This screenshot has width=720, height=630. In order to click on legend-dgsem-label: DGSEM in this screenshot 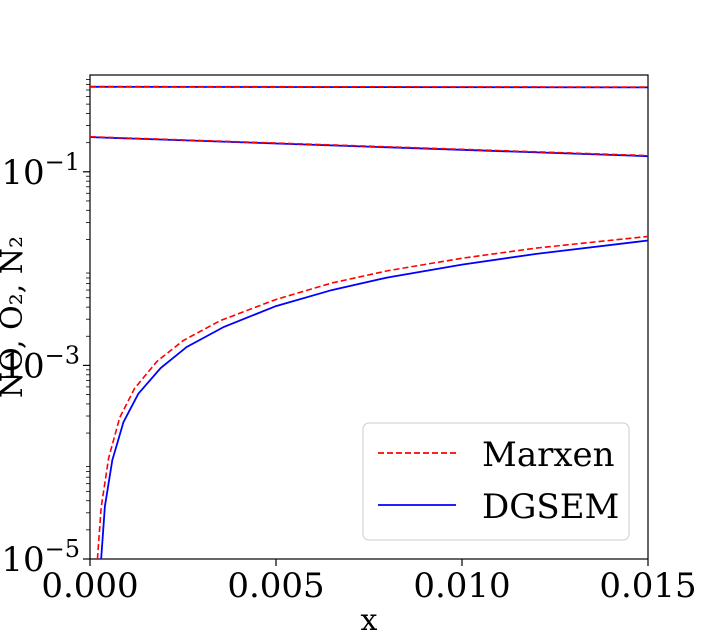, I will do `click(550, 507)`.